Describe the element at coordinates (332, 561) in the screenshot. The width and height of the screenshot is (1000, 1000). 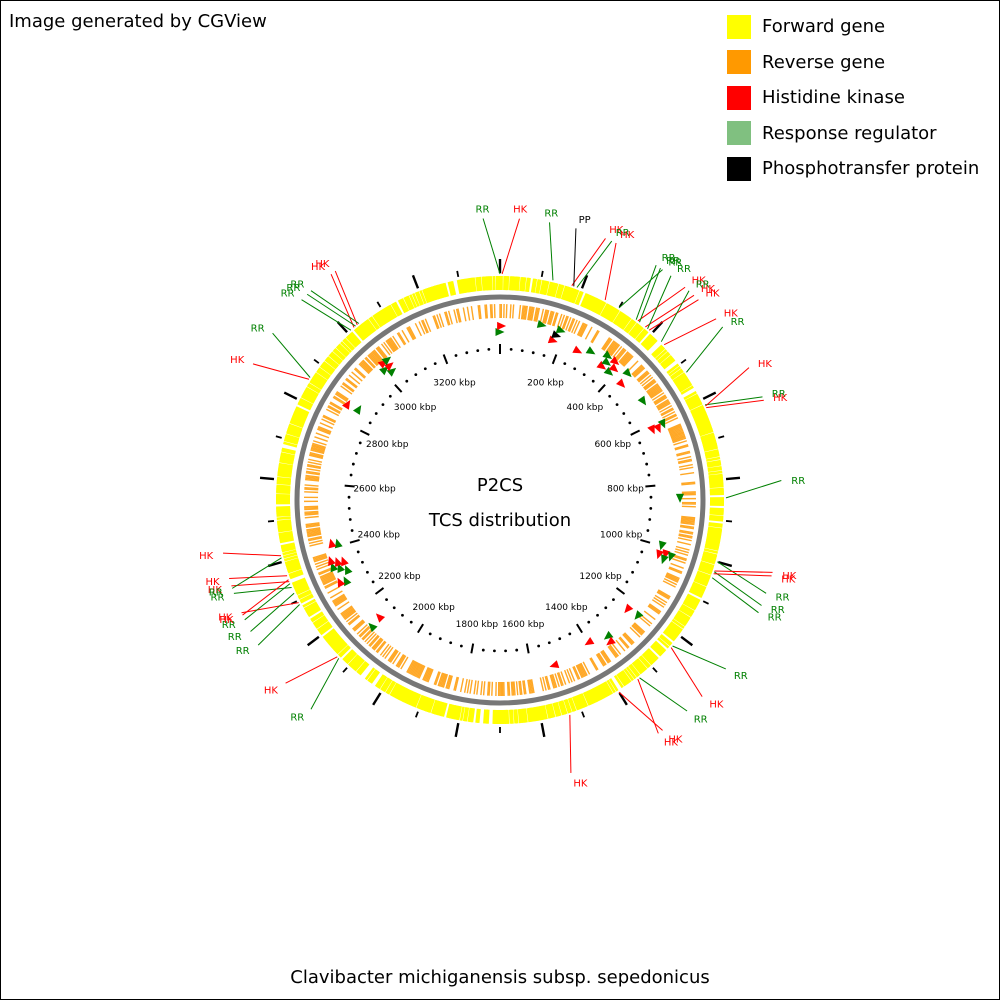
I see `hk-arrow` at that location.